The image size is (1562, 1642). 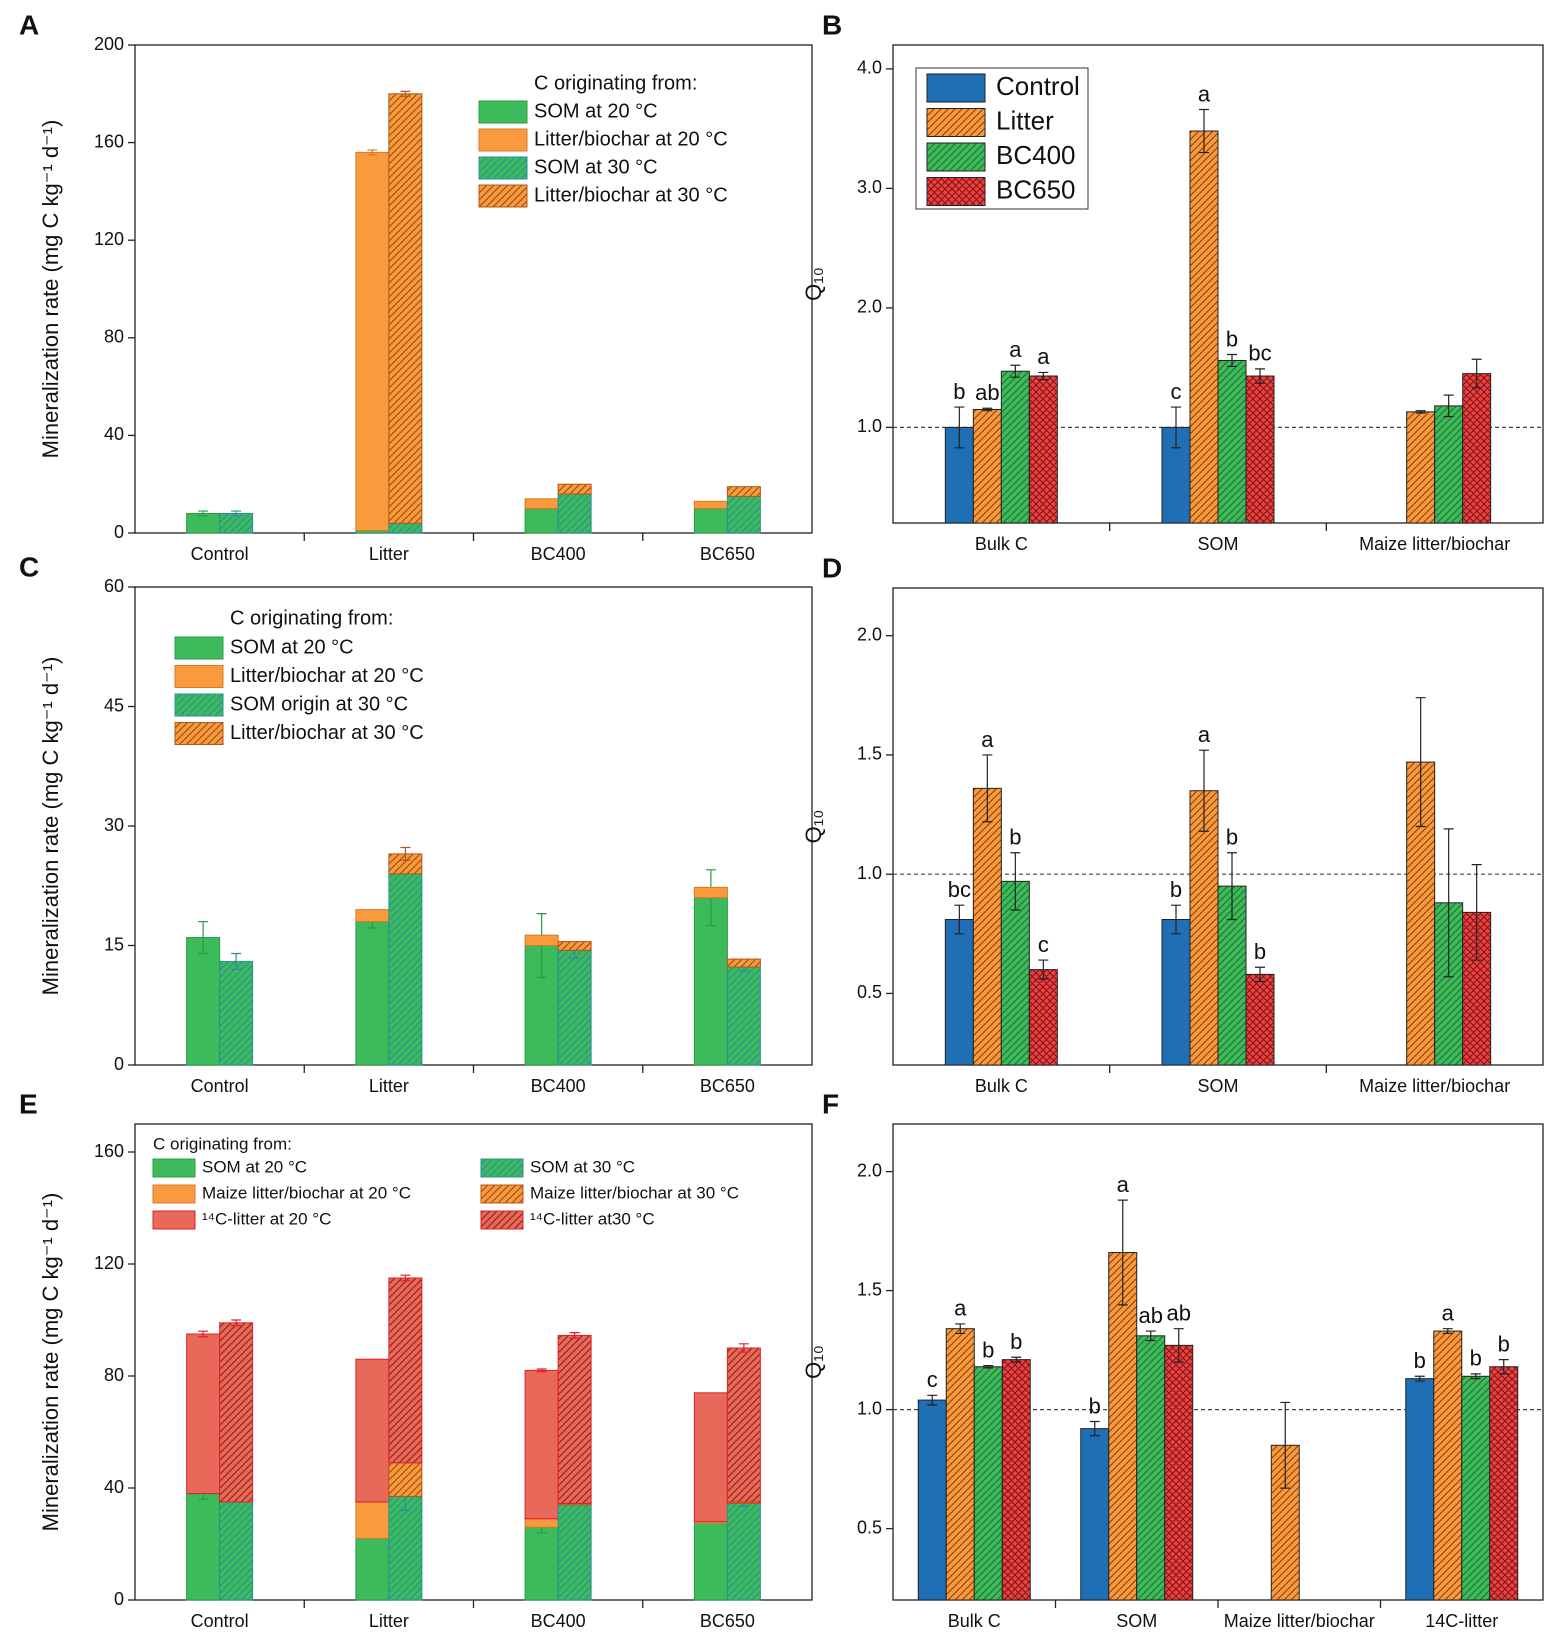 What do you see at coordinates (306, 1192) in the screenshot?
I see `legend-label: Maize litter/biochar at 20 °C` at bounding box center [306, 1192].